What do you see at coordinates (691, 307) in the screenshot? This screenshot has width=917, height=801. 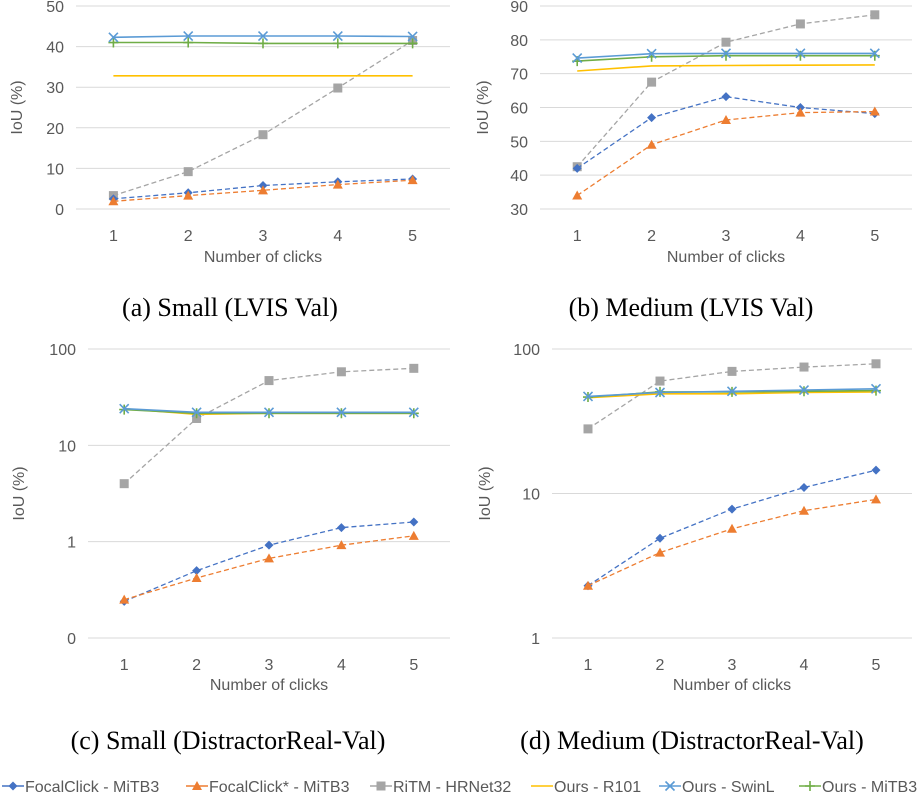 I see `caption-b: (b) Medium (LVIS Val)` at bounding box center [691, 307].